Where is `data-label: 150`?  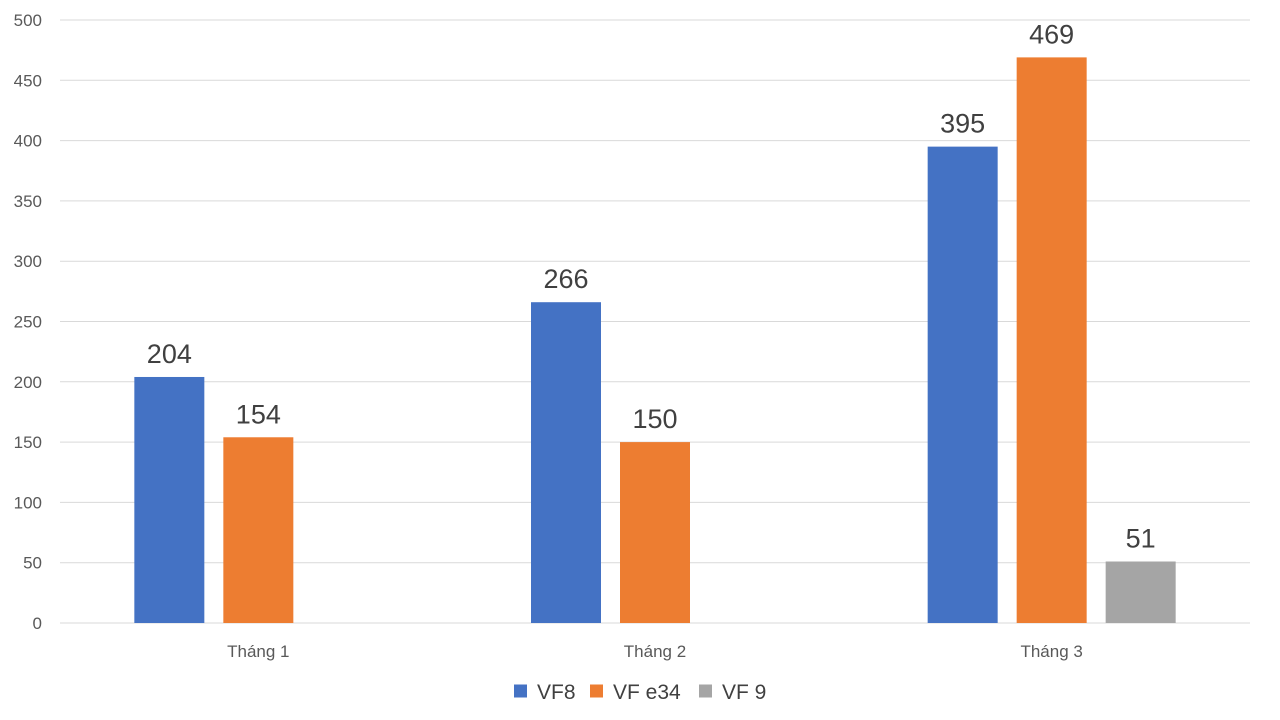
data-label: 150 is located at coordinates (654, 419).